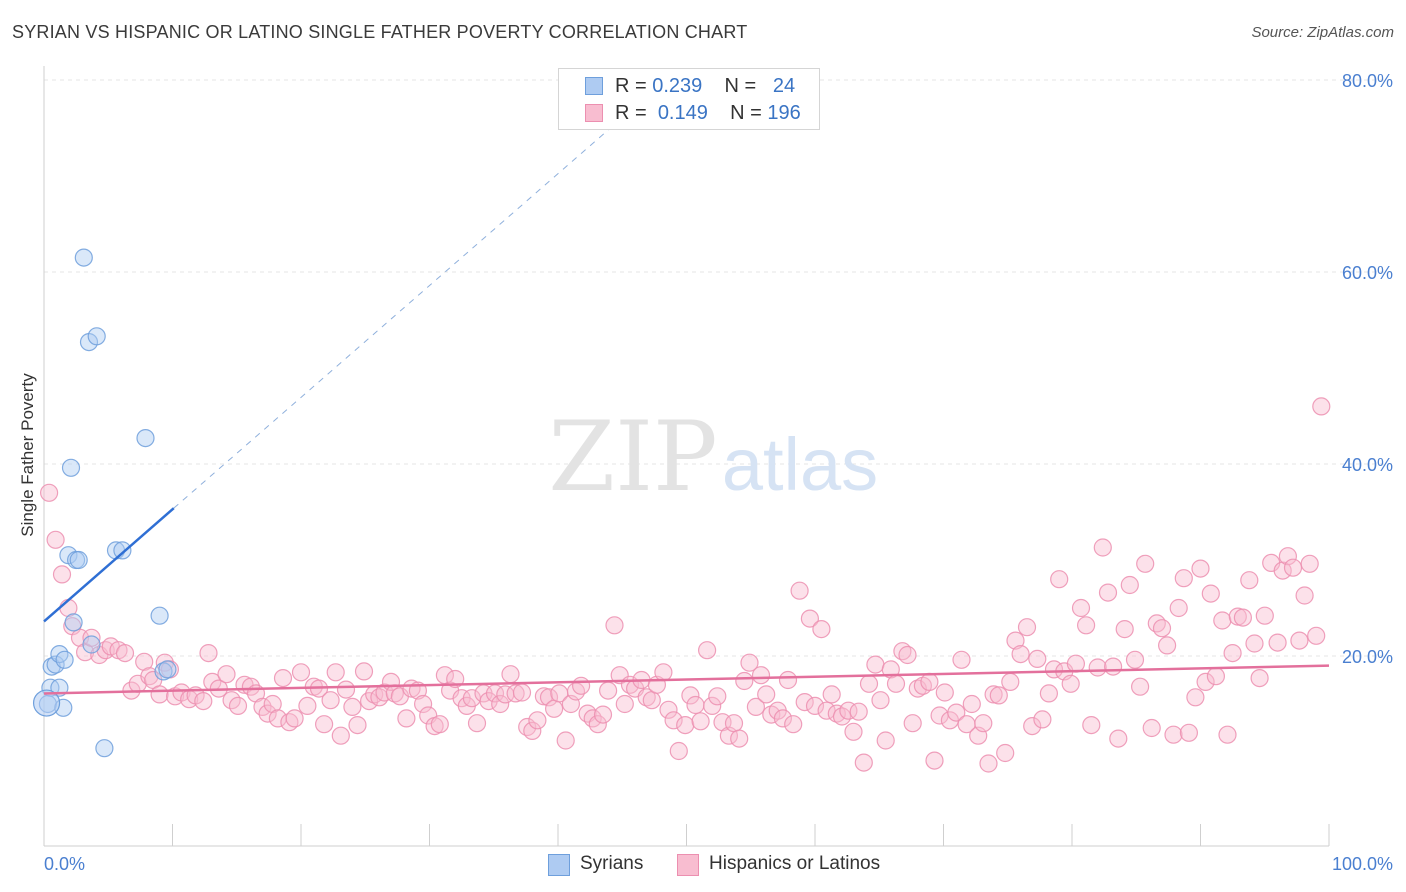 The height and width of the screenshot is (892, 1406). Describe the element at coordinates (64, 864) in the screenshot. I see `x-tick-label-min: 0.0%` at that location.